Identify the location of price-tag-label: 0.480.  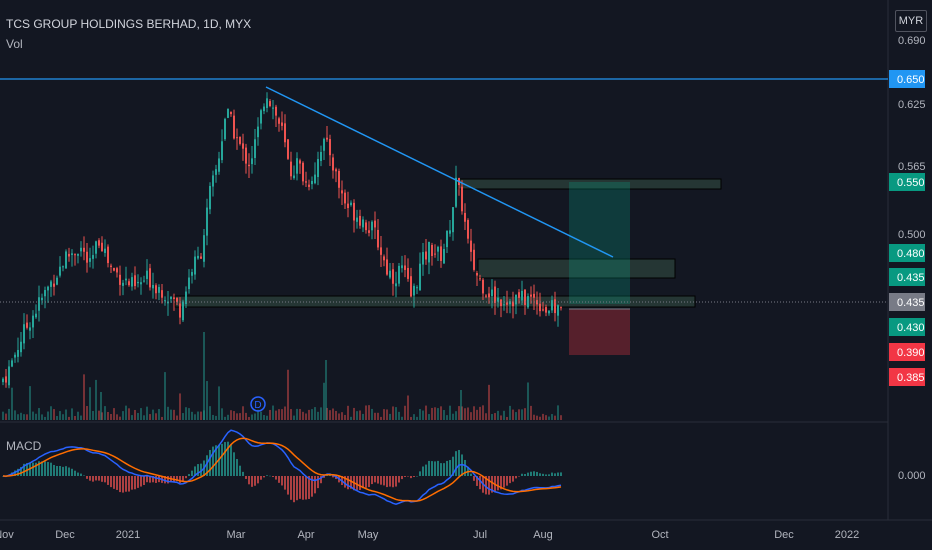
(911, 254).